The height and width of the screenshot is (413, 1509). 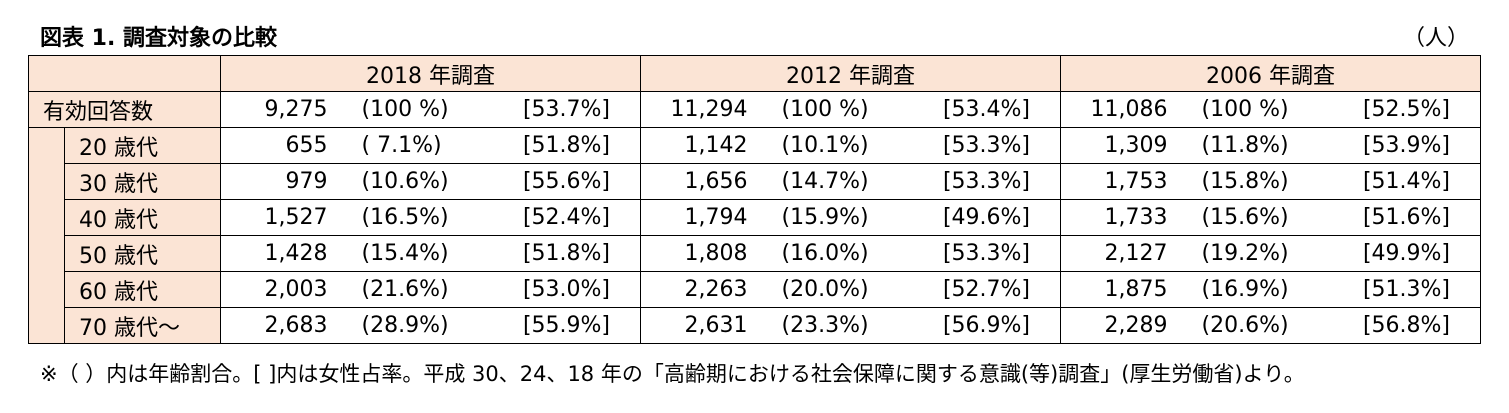 I want to click on header-row: 2018 年調査 2012 年調査 2006 年調査, so click(x=754, y=73).